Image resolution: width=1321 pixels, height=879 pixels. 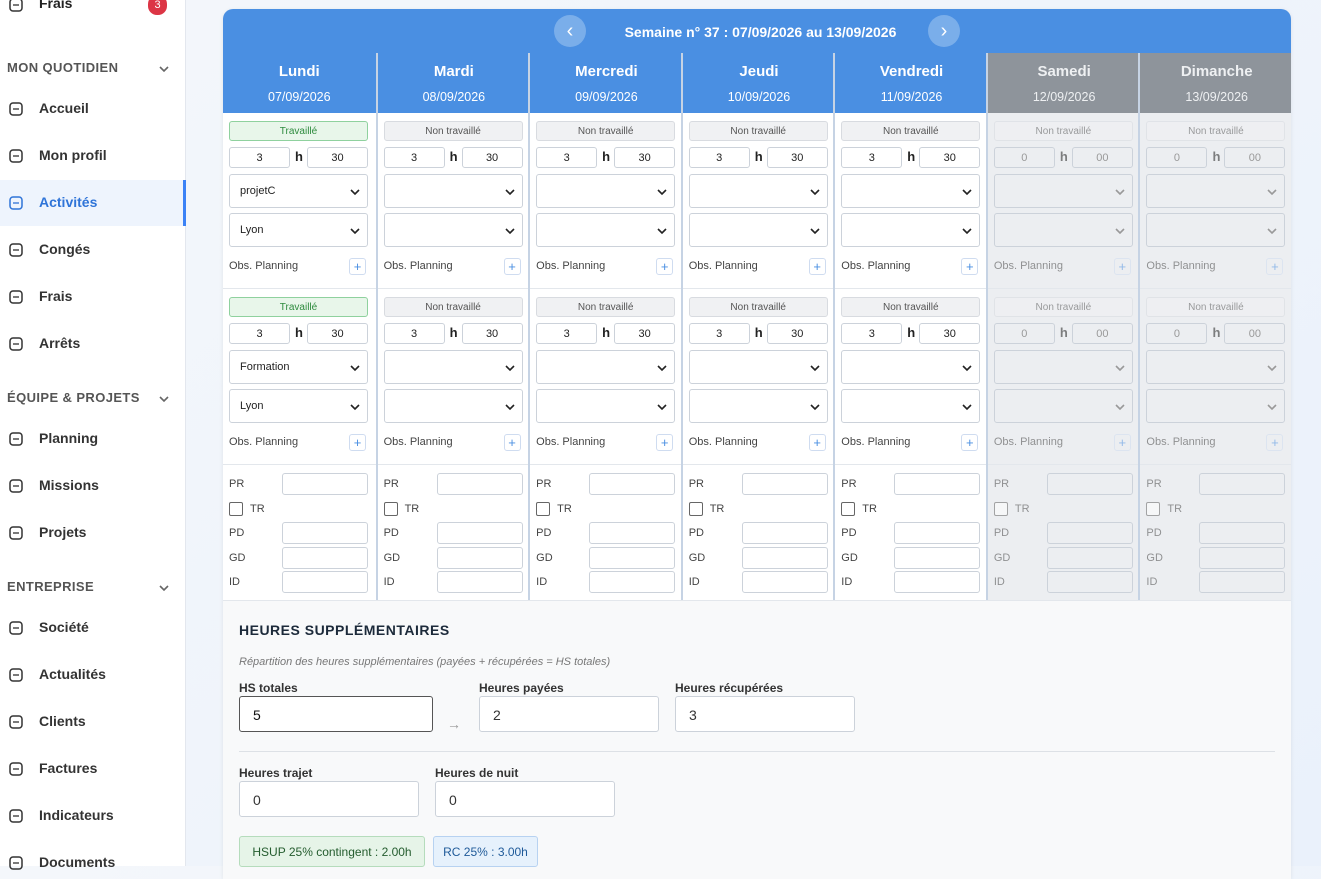 What do you see at coordinates (329, 799) in the screenshot?
I see `travel-input: 0` at bounding box center [329, 799].